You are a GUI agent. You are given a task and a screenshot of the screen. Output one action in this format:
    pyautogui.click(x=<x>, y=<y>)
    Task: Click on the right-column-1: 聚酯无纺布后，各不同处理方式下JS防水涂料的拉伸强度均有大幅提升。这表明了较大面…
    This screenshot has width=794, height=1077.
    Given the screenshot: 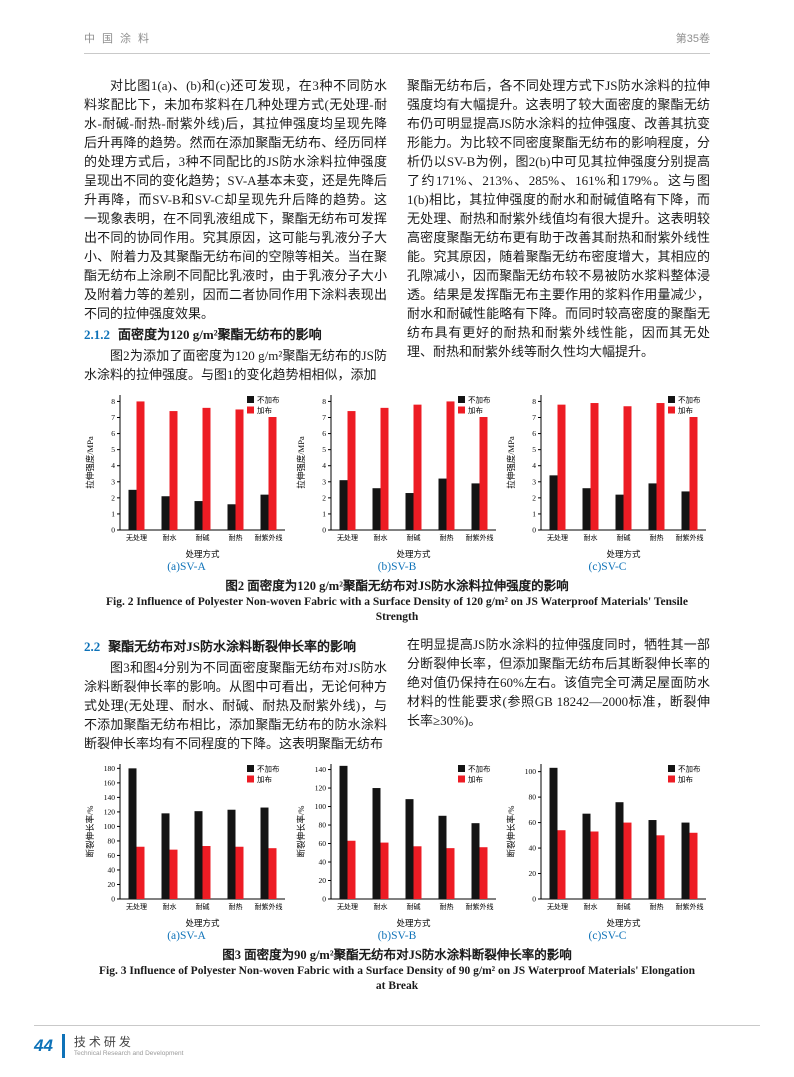 What is the action you would take?
    pyautogui.click(x=558, y=230)
    